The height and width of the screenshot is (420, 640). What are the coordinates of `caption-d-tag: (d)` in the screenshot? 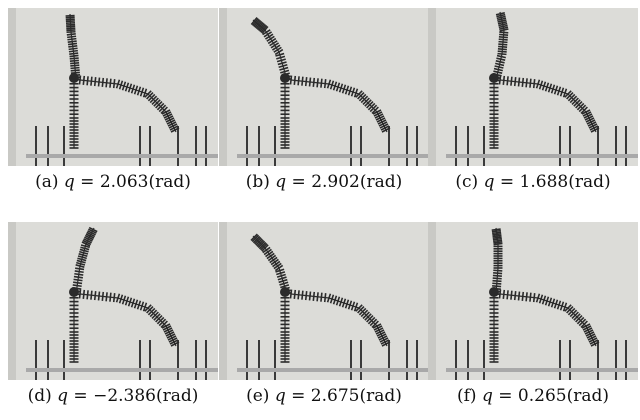 It's located at (40, 396).